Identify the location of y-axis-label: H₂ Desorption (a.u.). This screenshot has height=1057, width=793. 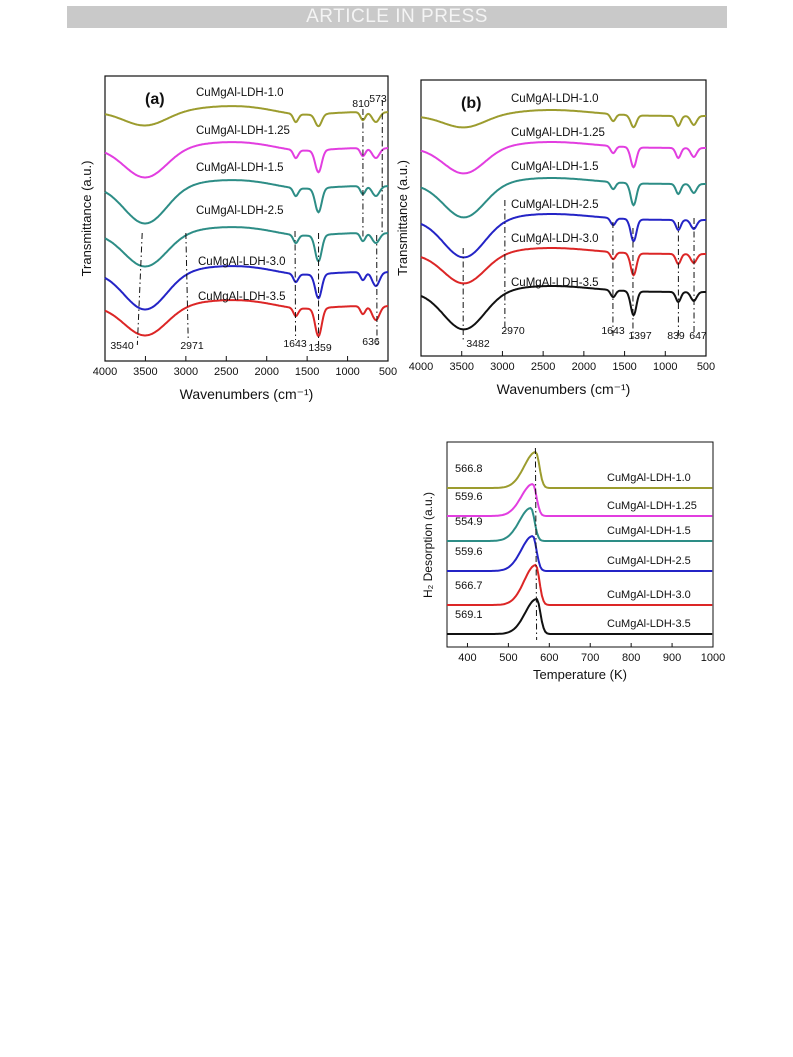
(428, 545).